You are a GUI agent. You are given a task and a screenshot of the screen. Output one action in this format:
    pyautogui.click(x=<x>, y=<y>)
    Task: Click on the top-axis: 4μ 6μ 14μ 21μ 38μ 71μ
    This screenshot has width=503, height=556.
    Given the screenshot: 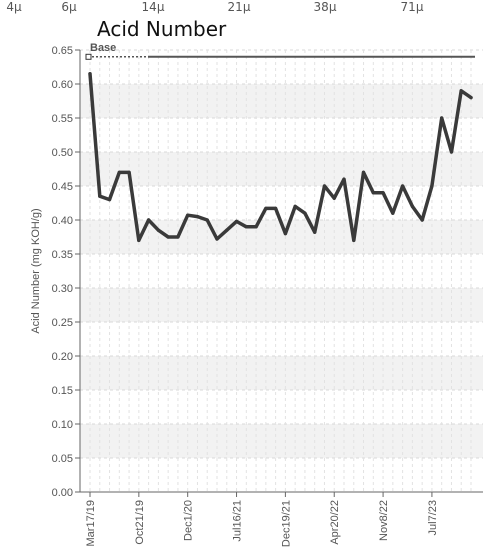 What is the action you would take?
    pyautogui.click(x=251, y=9)
    